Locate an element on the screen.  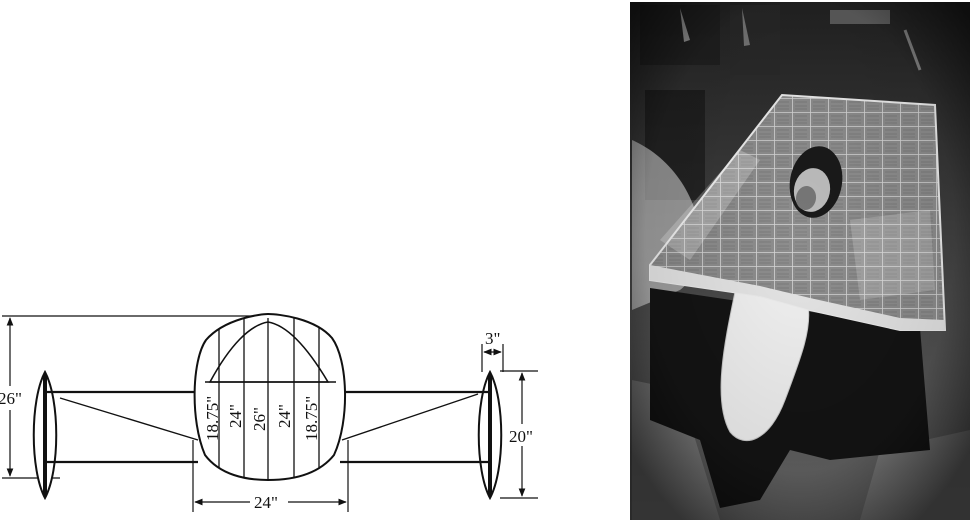
wheel-gap-label: 3" is located at coordinates (492, 338).